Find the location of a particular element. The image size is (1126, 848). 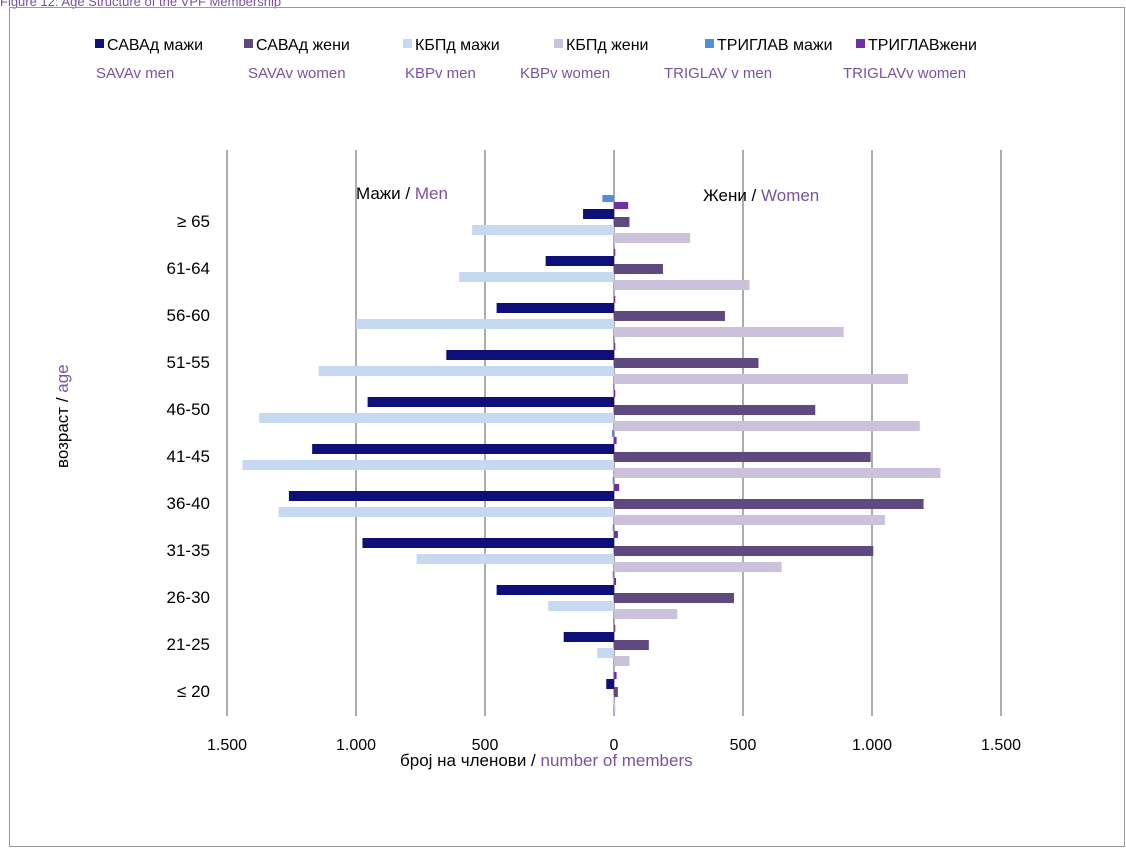

y-category-label: ≥ 65 is located at coordinates (193, 221).